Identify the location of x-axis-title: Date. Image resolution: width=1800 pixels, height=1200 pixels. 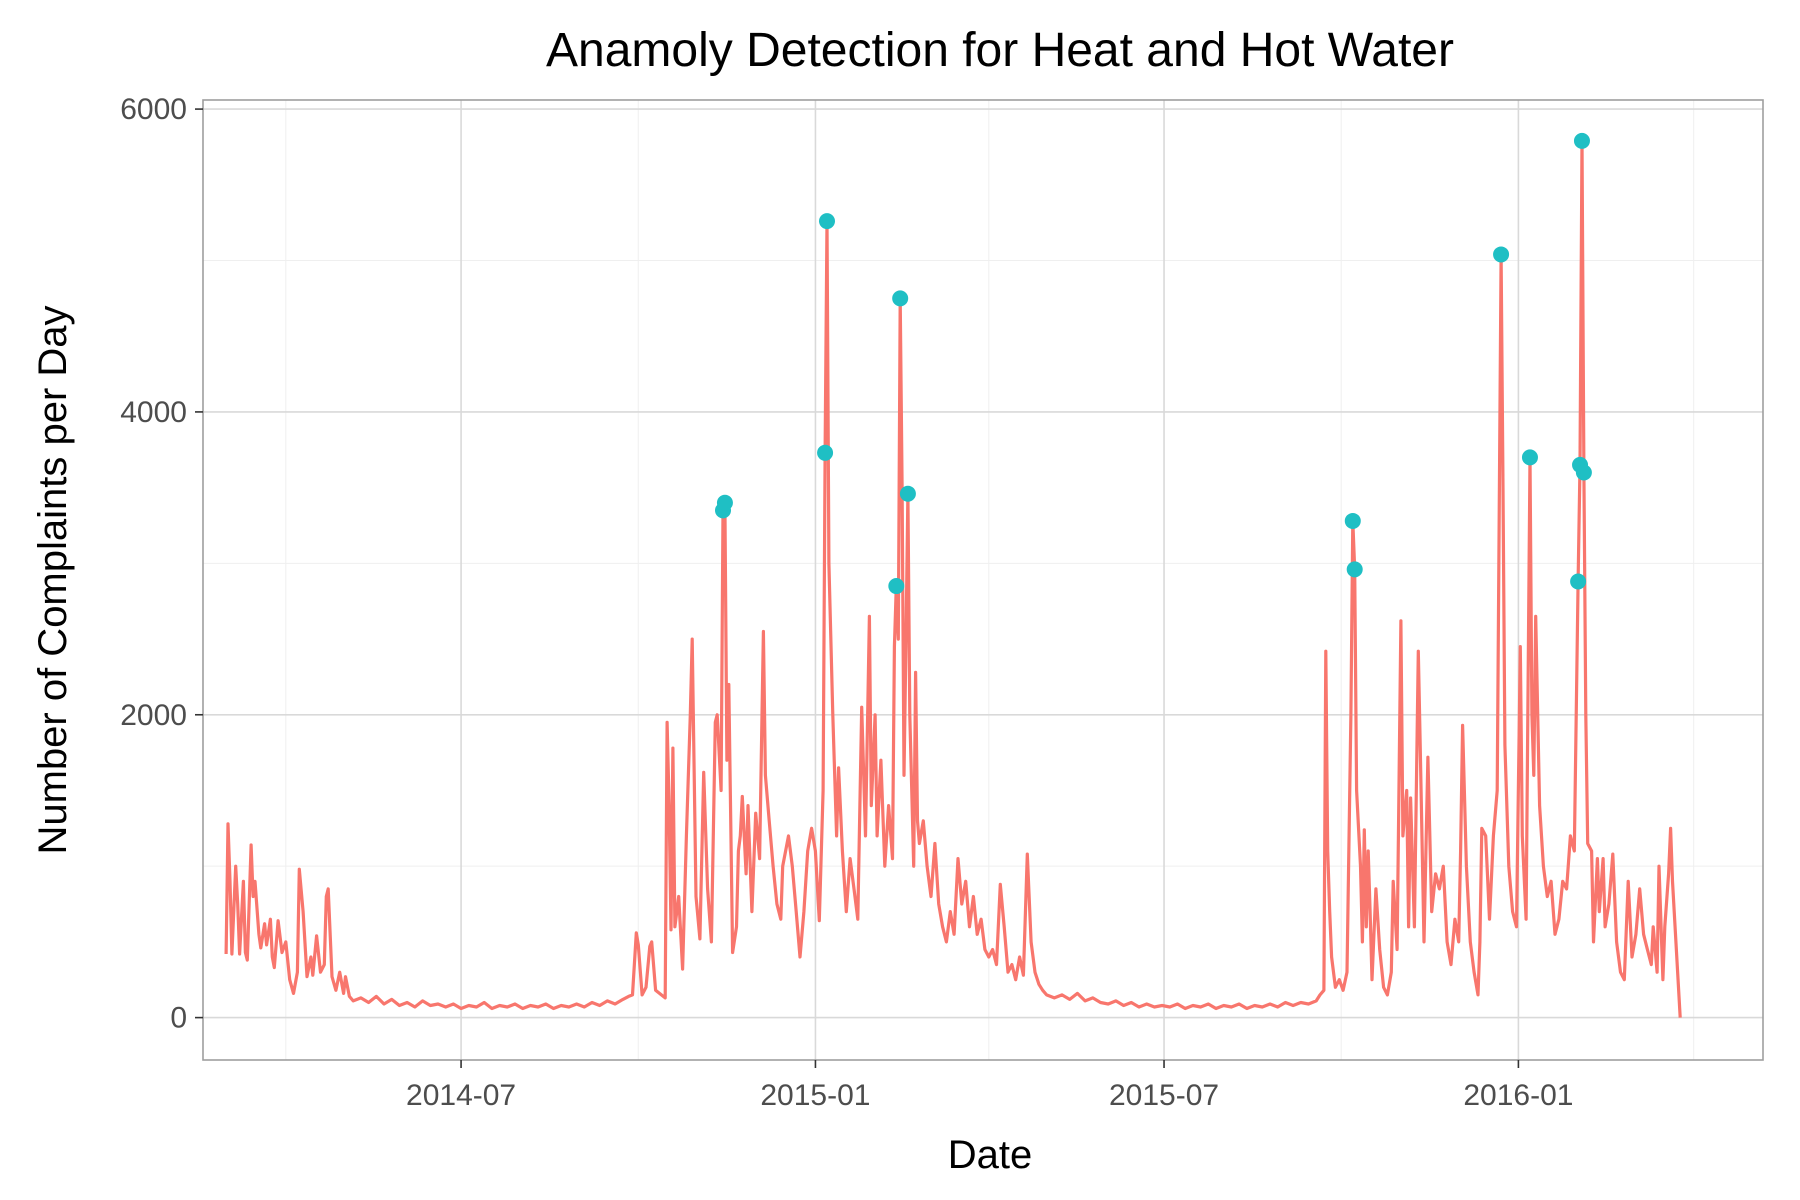
(990, 1155).